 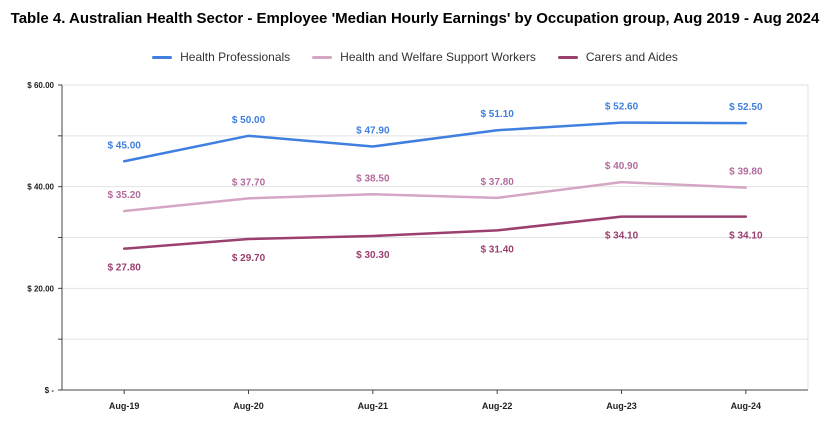 I want to click on data-label: $ 30.30, so click(x=373, y=255).